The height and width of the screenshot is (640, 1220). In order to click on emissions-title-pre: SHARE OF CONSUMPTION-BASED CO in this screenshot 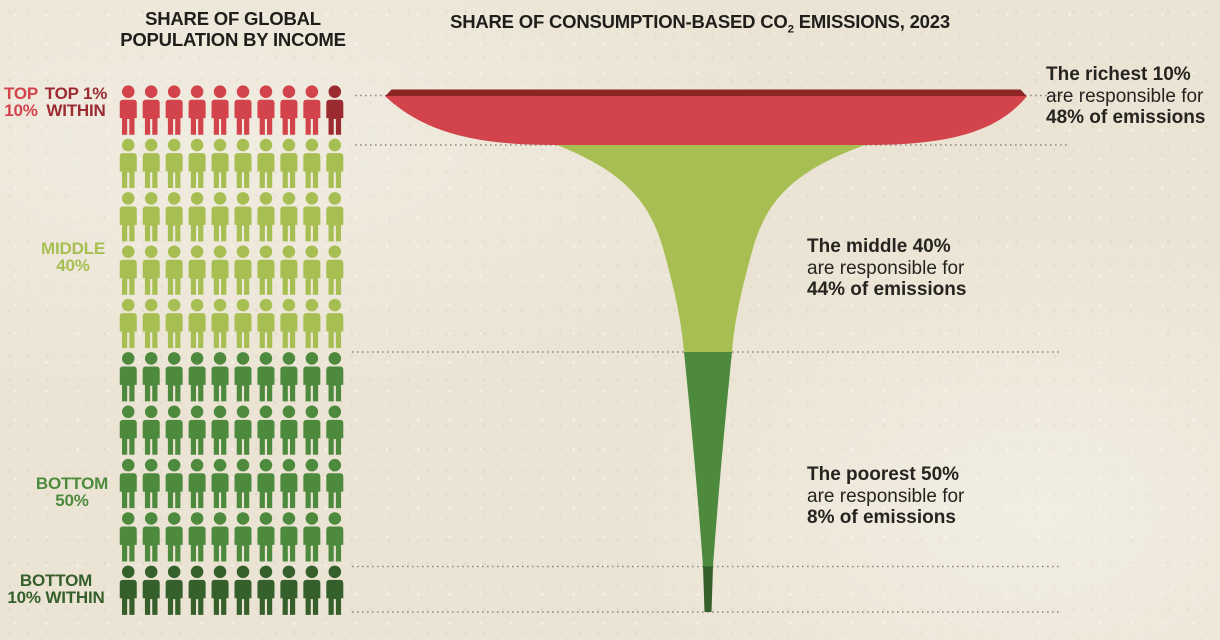, I will do `click(619, 21)`.